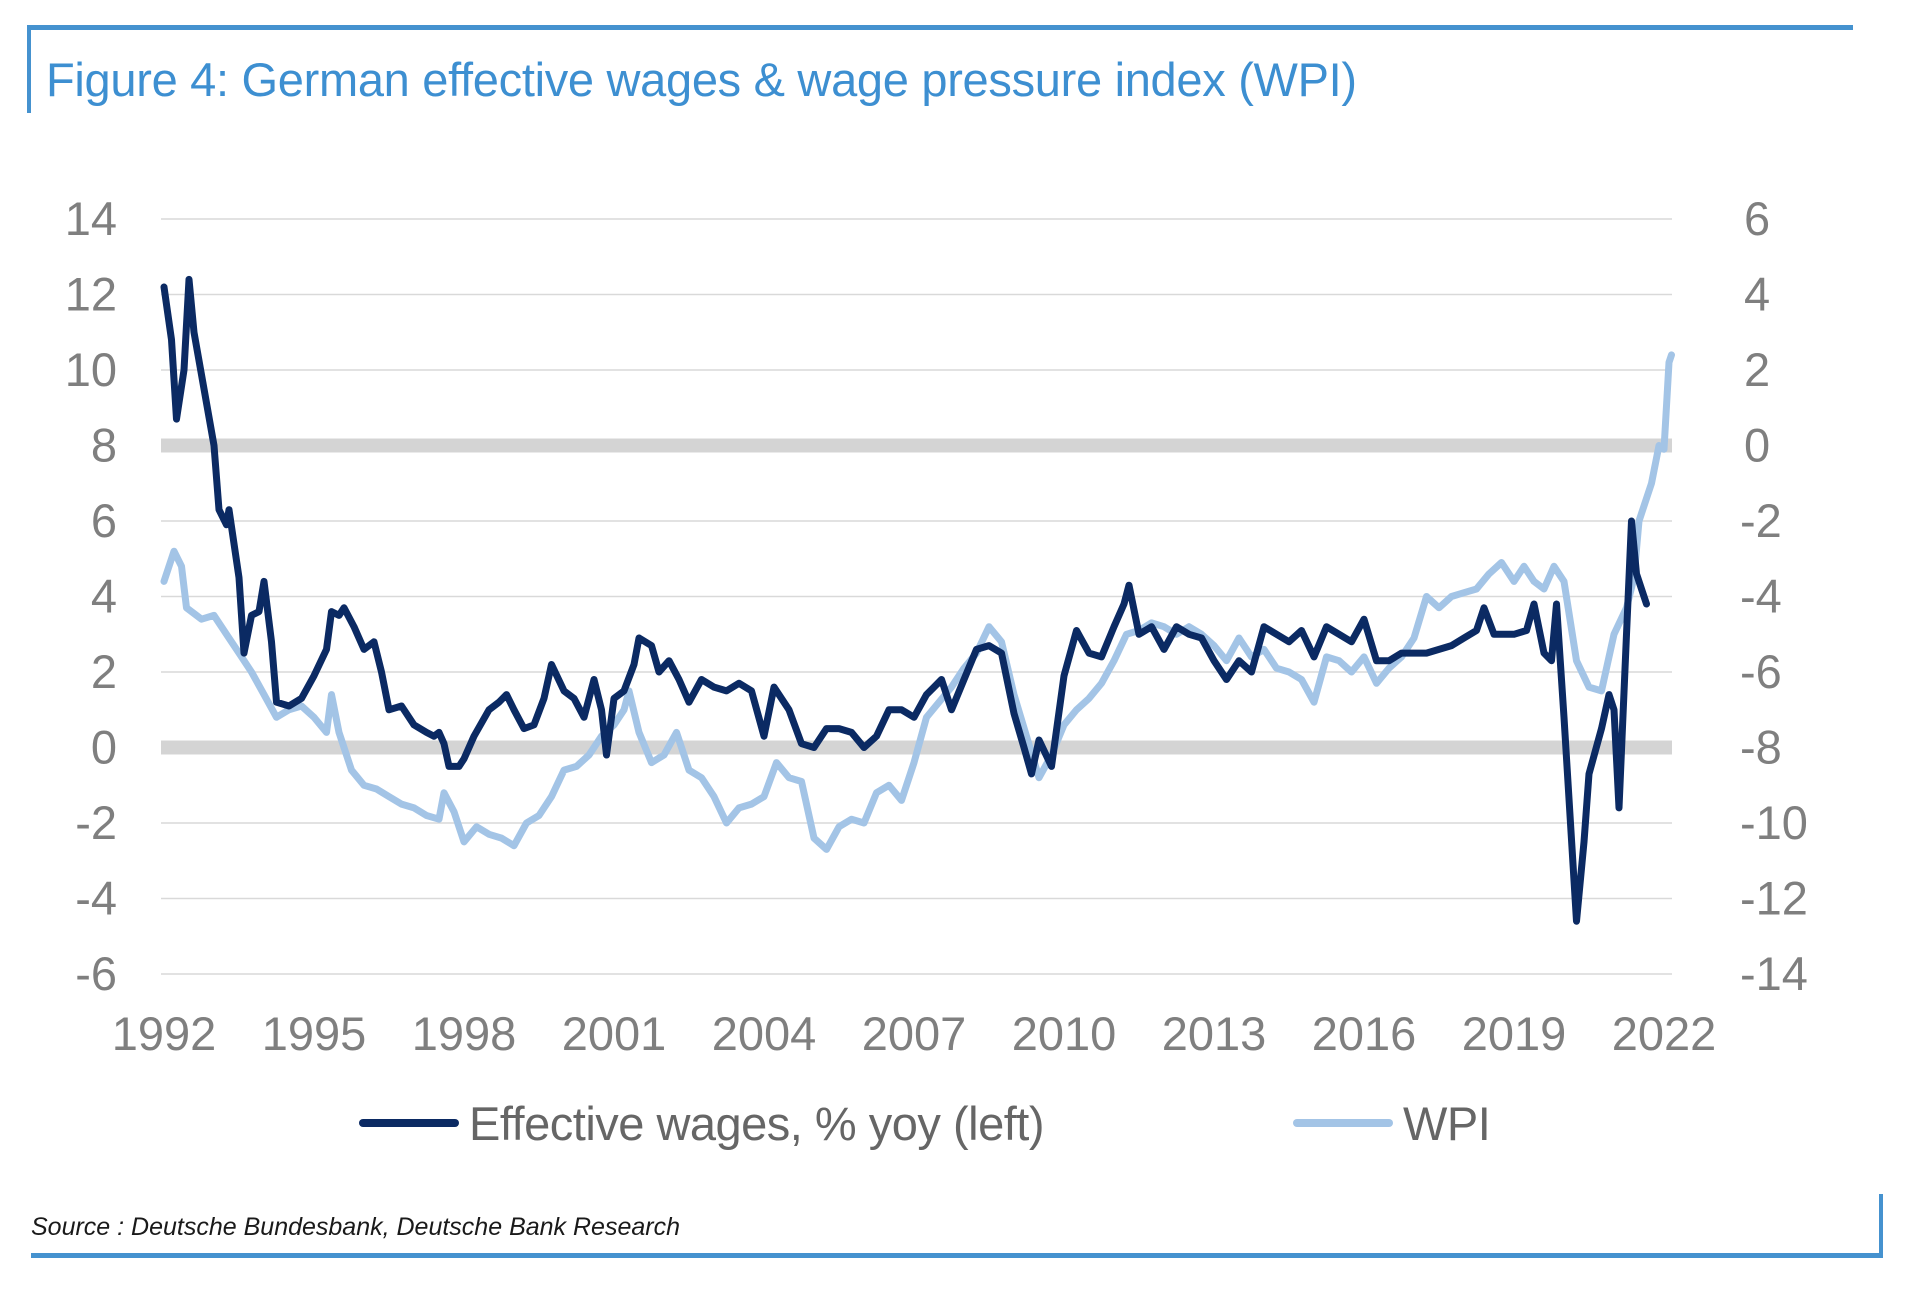  Describe the element at coordinates (1757, 218) in the screenshot. I see `y-right-tick-label: 6` at that location.